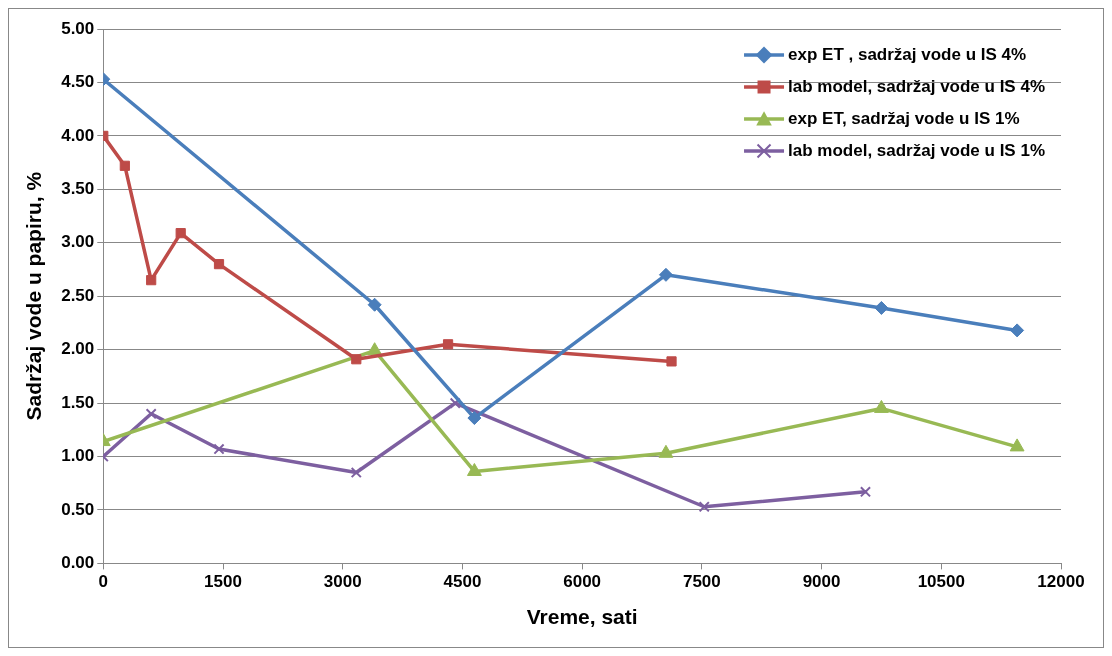 The width and height of the screenshot is (1112, 656). What do you see at coordinates (78, 295) in the screenshot?
I see `y-tick-label: 2.50` at bounding box center [78, 295].